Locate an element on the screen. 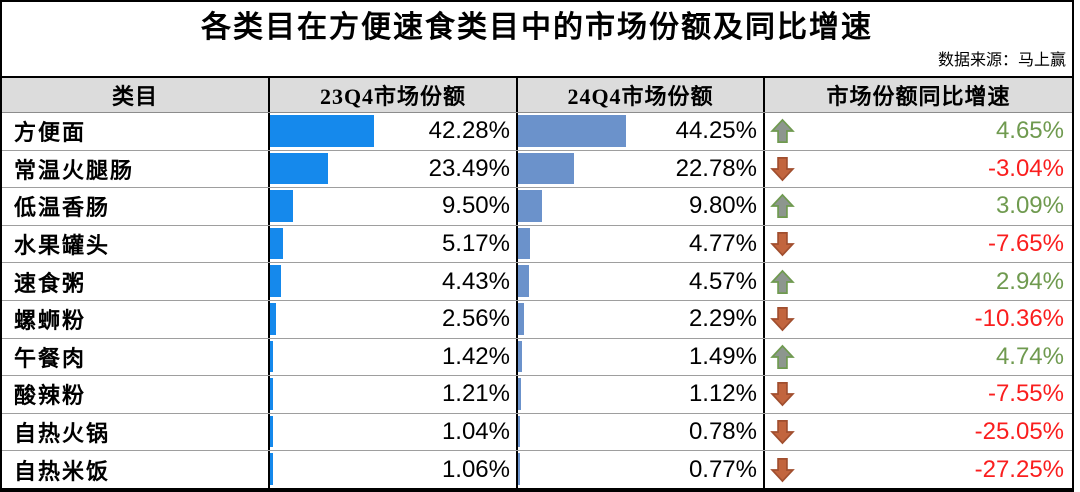 Image resolution: width=1080 pixels, height=492 pixels. growth-value: -7.55% is located at coordinates (1025, 394).